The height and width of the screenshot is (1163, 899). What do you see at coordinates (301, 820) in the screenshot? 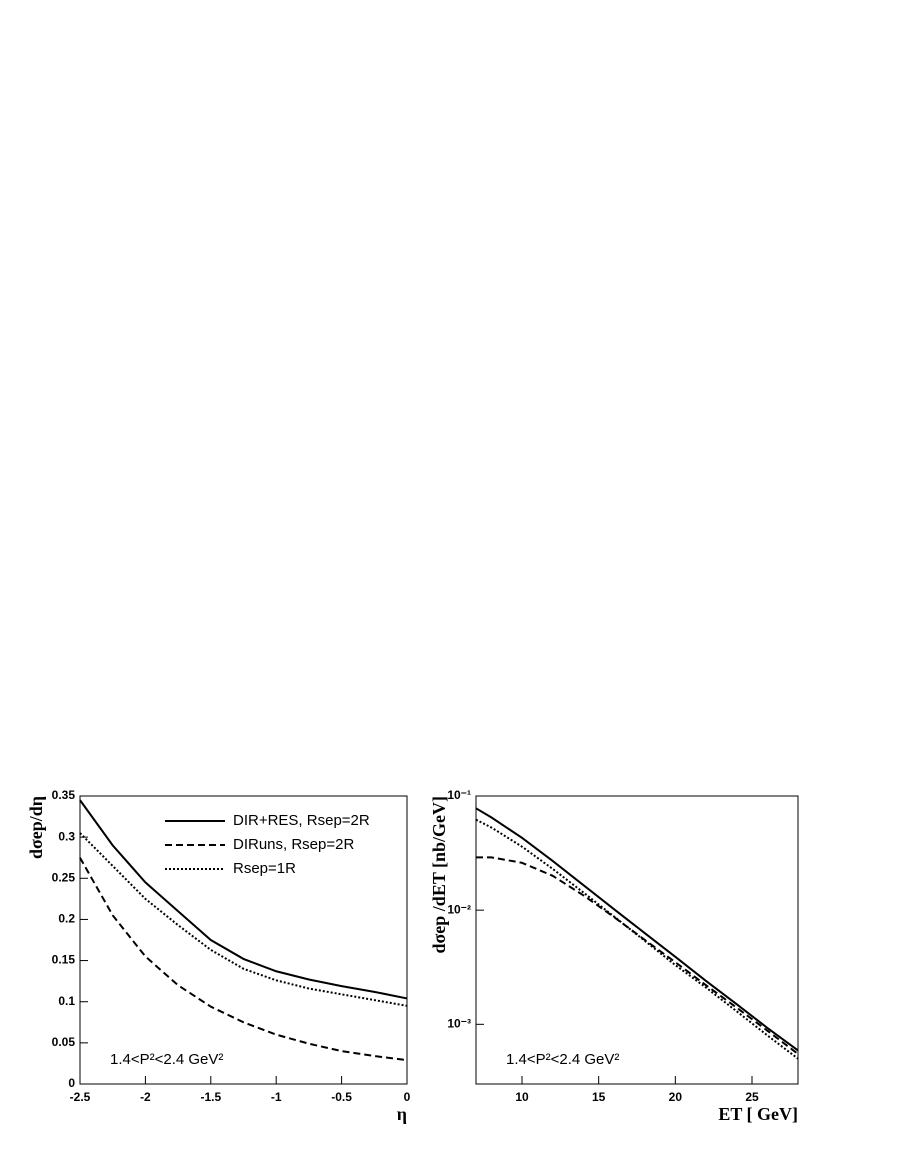
I see `legend-label: DIR+RES, Rsep=2R` at bounding box center [301, 820].